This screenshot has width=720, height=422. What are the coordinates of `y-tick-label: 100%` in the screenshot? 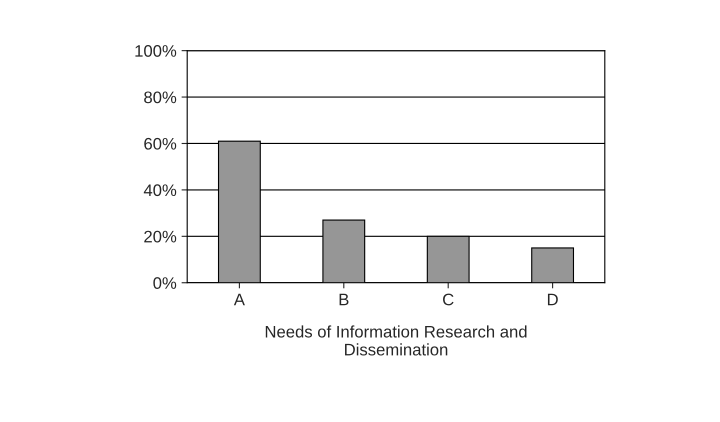 It's located at (155, 51).